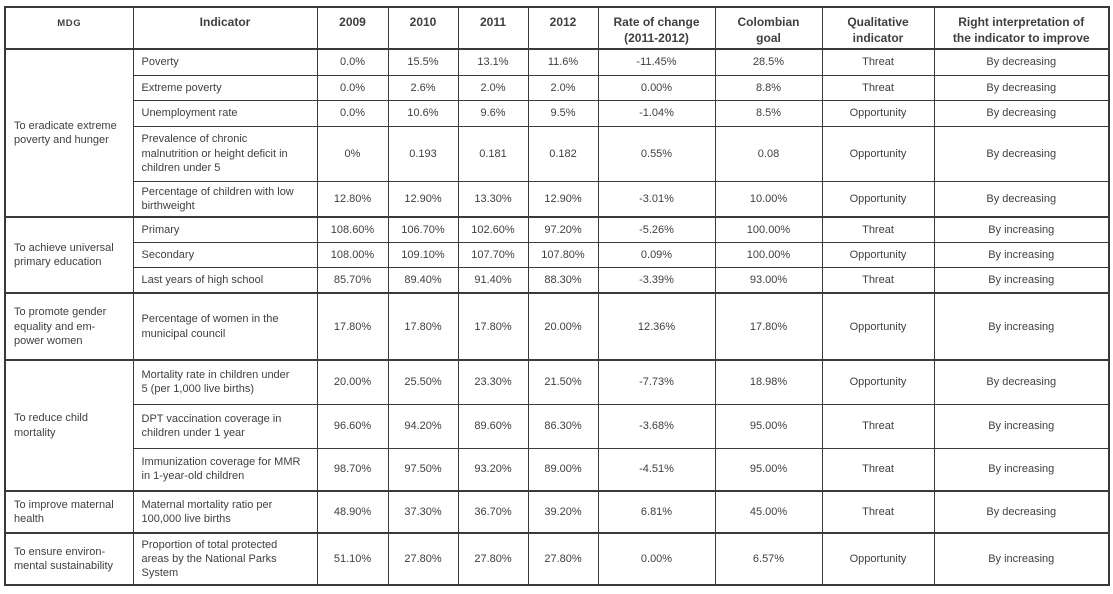  Describe the element at coordinates (352, 153) in the screenshot. I see `value-2009-cell: 0%` at that location.